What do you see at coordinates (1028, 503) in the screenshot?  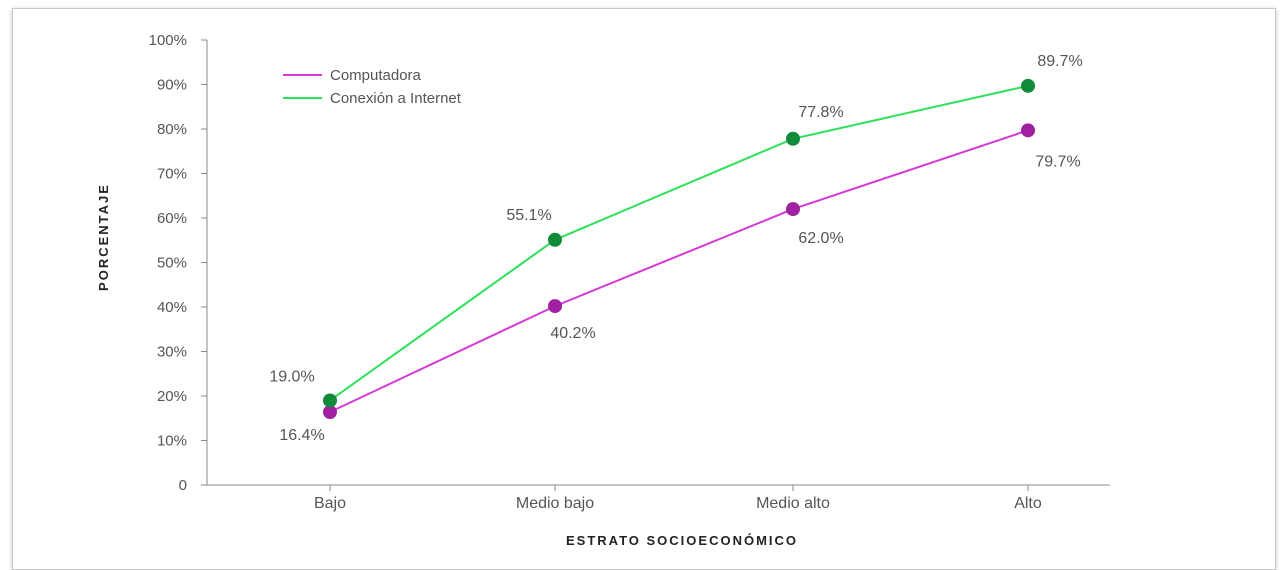 I see `x-tick-label: Alto` at bounding box center [1028, 503].